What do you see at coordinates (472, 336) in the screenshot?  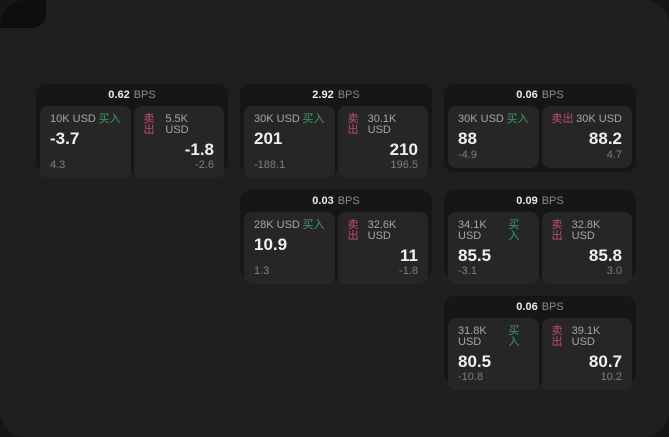 I see `buy-amount: 31.8K USD` at bounding box center [472, 336].